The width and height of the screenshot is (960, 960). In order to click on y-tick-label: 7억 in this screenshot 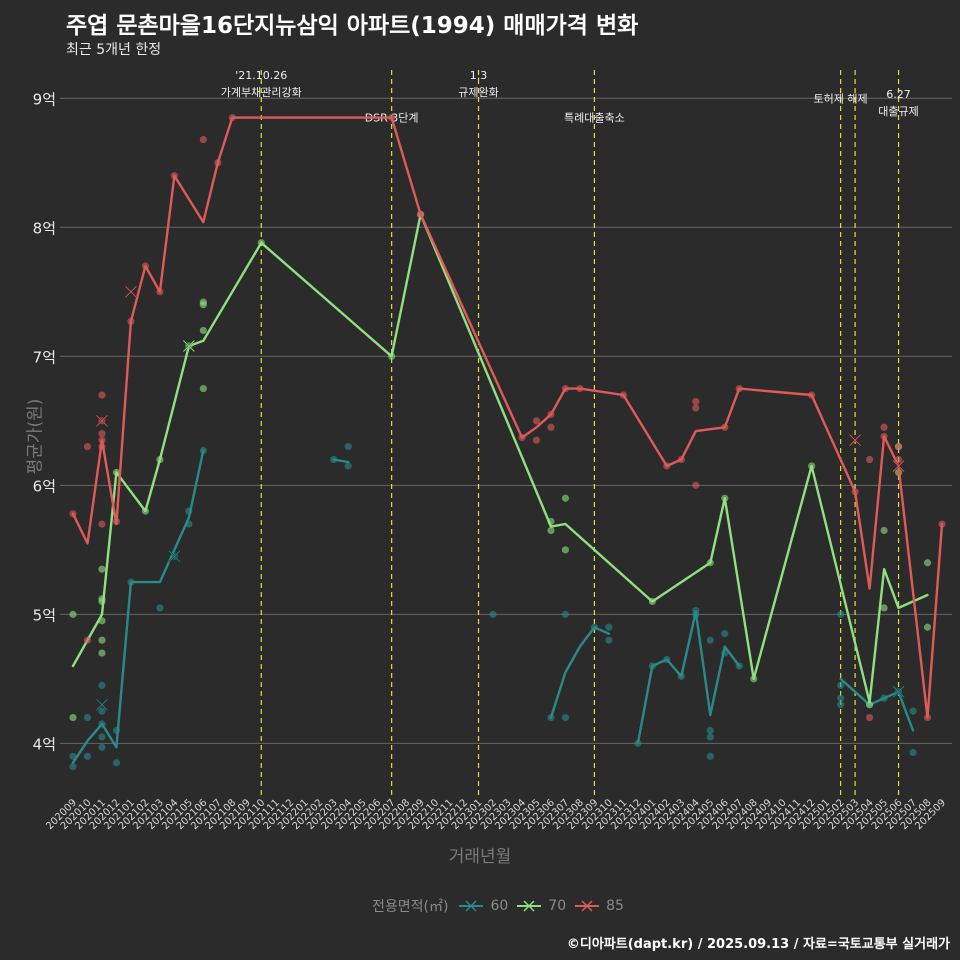, I will do `click(44, 357)`.